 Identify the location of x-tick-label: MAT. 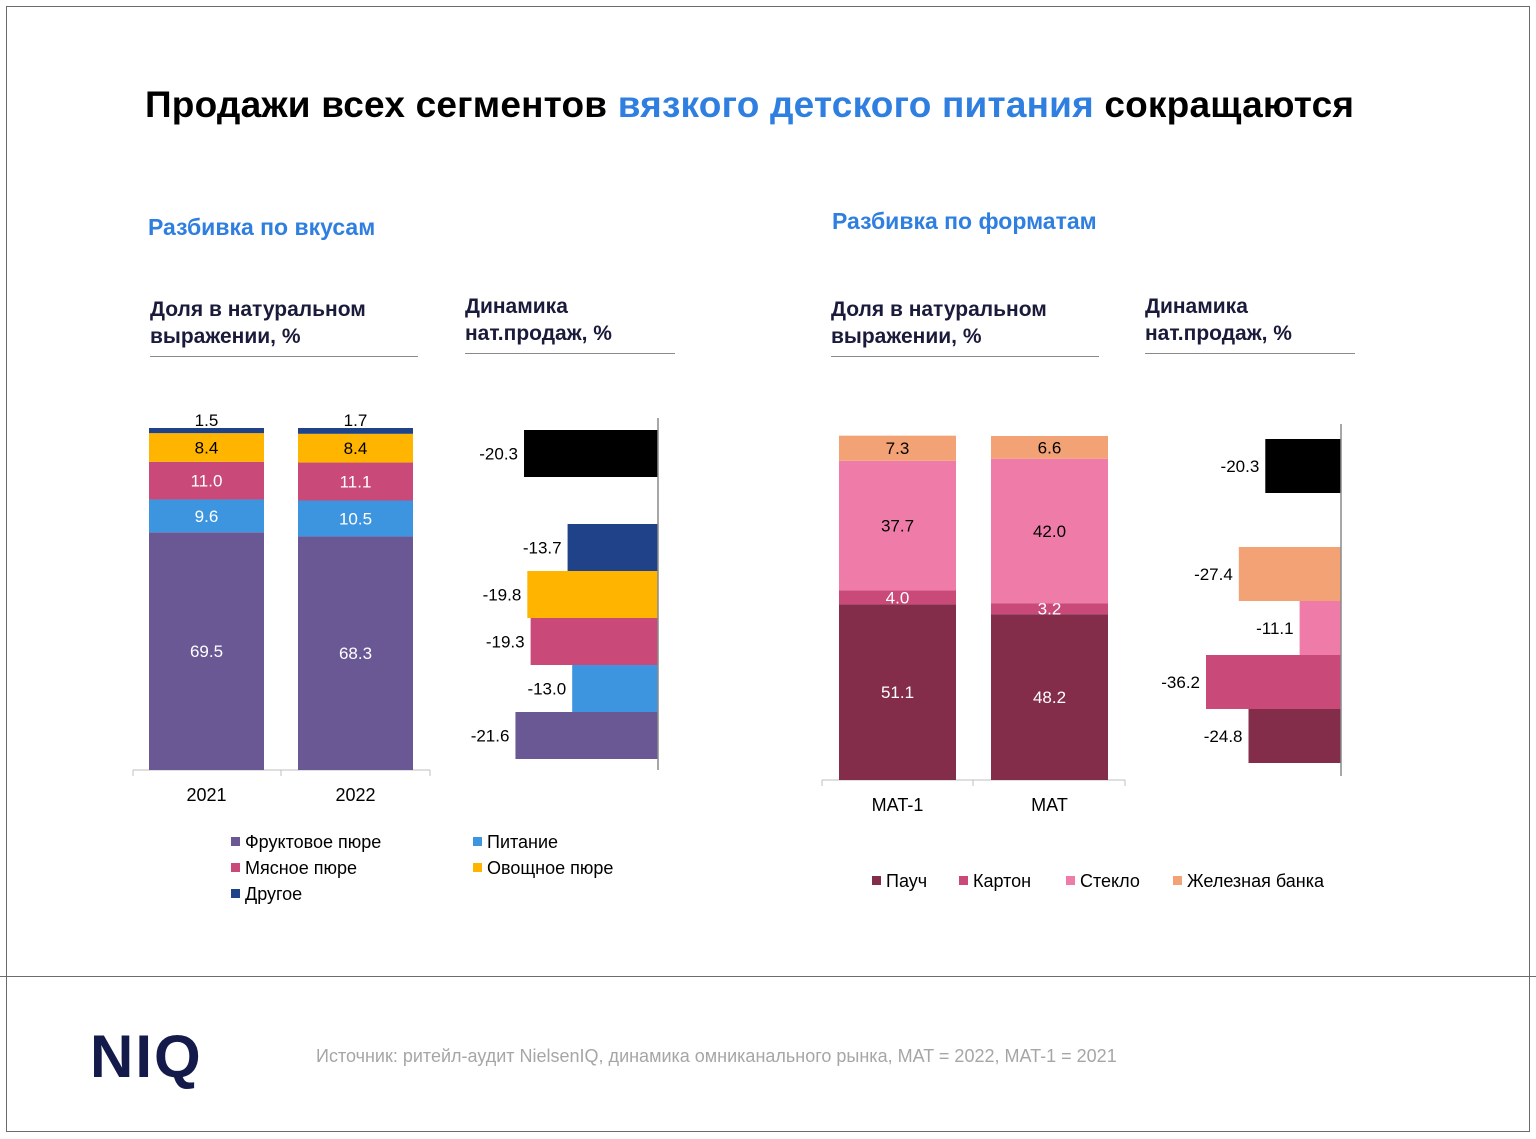
(1049, 805).